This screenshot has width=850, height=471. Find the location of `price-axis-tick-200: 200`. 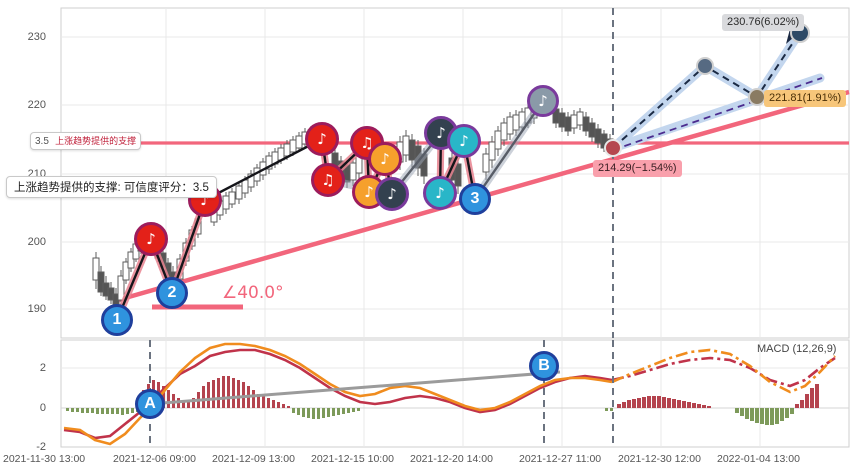

price-axis-tick-200: 200 is located at coordinates (36, 242).